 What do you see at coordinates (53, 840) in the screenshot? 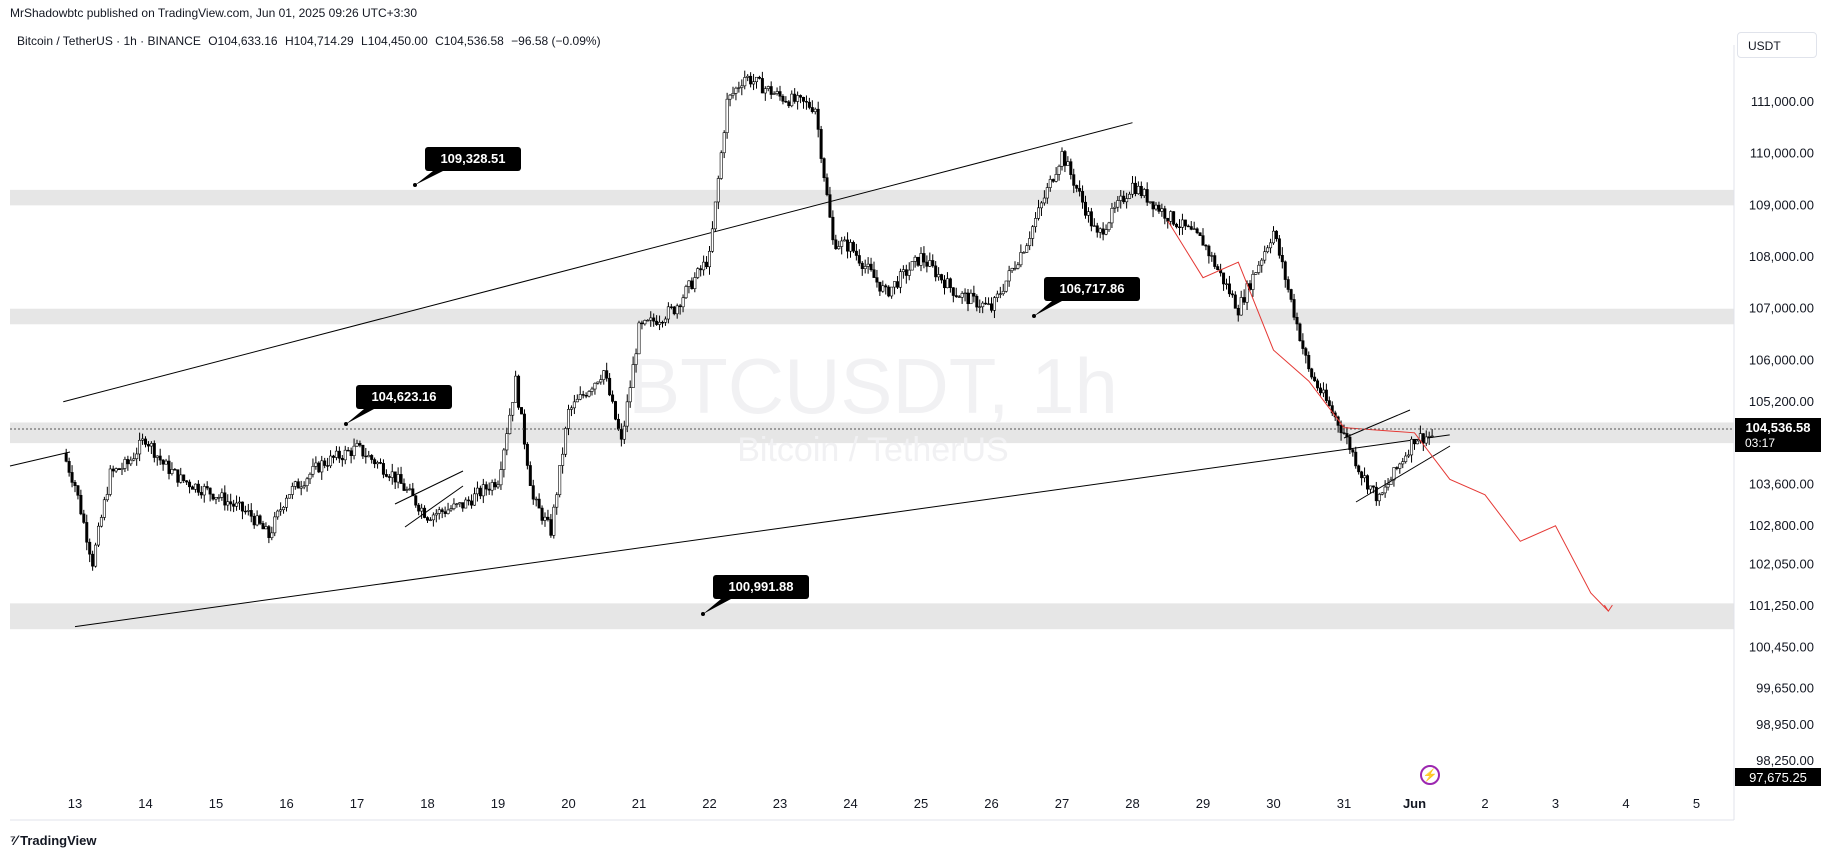
I see `tradingview-logo: ⁷⁄ TradingView` at bounding box center [53, 840].